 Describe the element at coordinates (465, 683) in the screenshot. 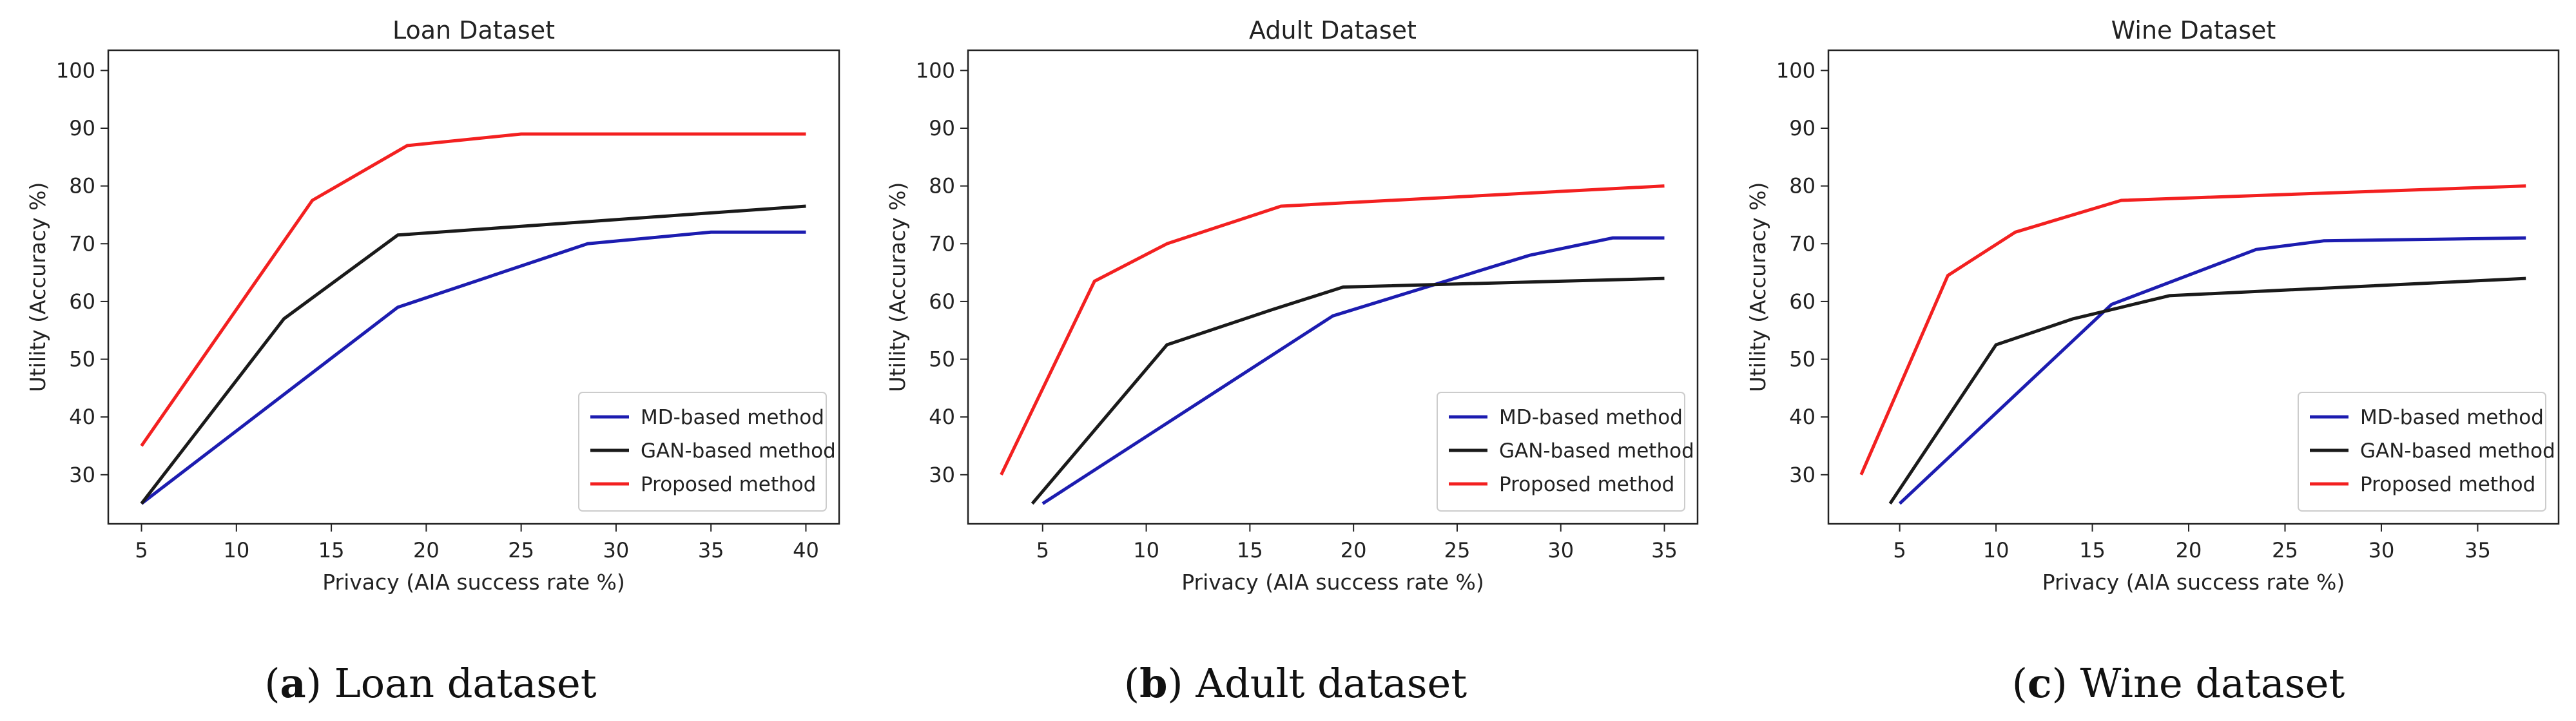

I see `caption-text: Loan dataset` at that location.